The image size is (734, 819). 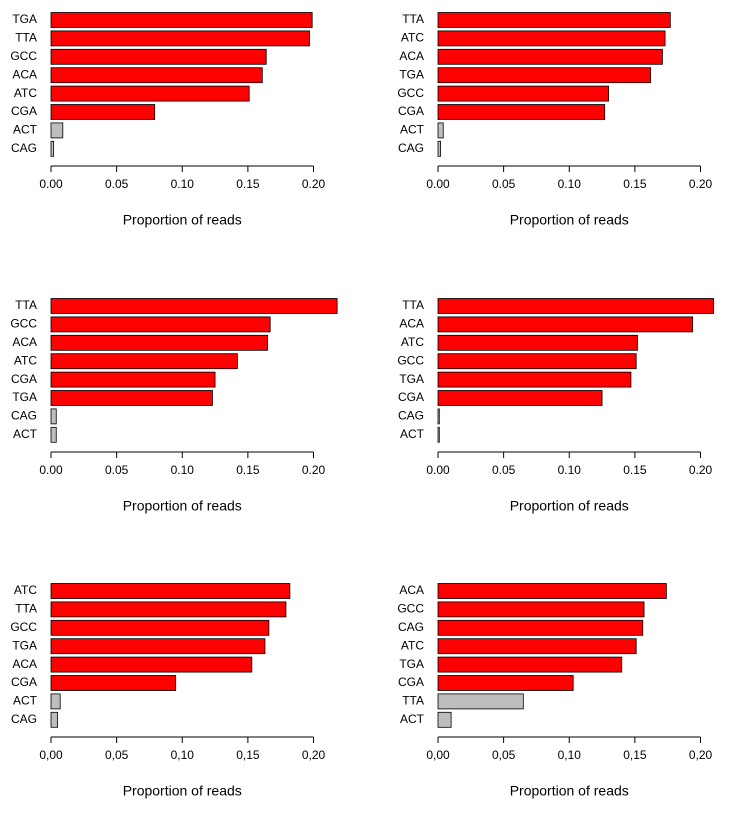 I want to click on x-tick-label: 0,05, so click(x=504, y=755).